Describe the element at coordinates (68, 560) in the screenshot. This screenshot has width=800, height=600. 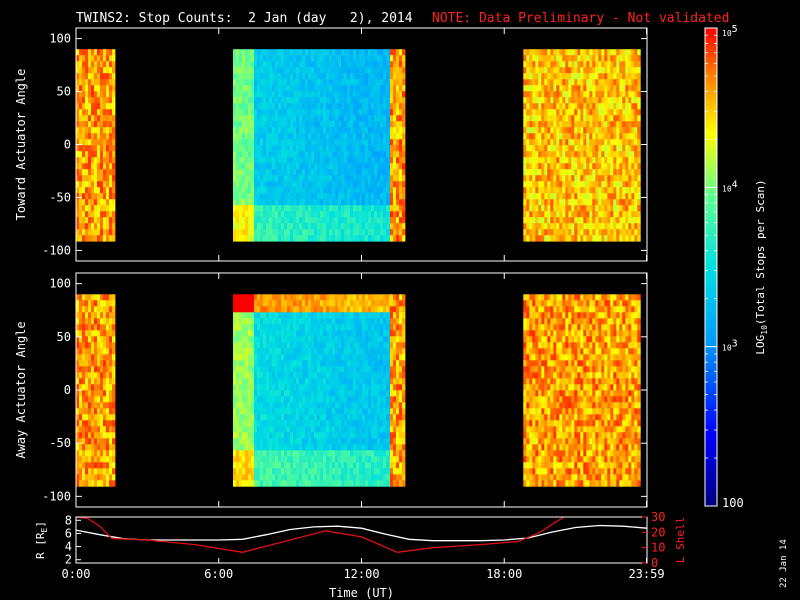
I see `y-left-tick-label: 2` at that location.